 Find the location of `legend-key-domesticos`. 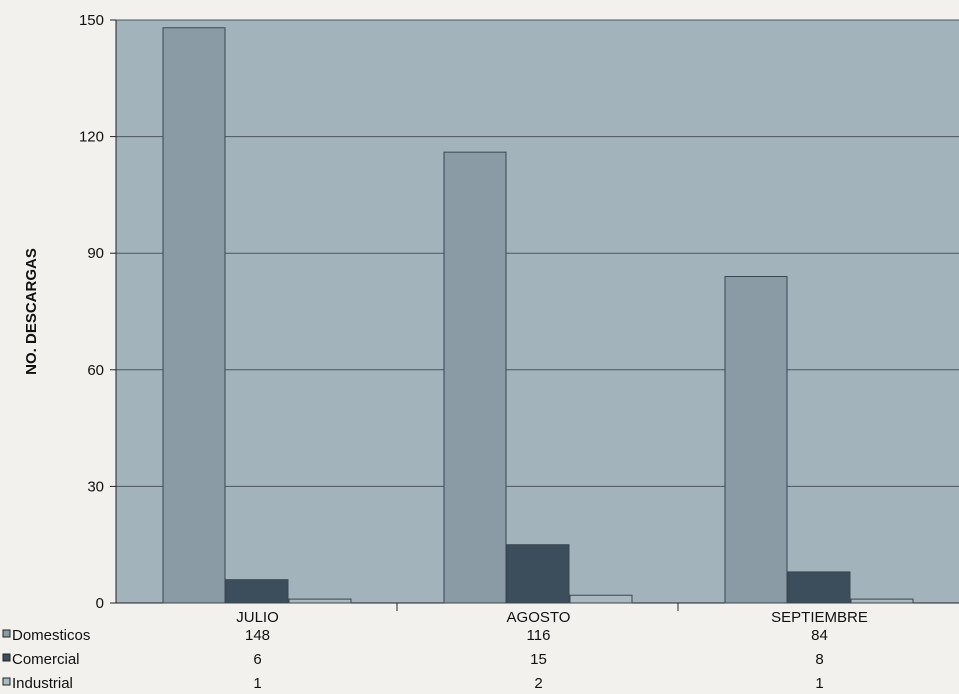

legend-key-domesticos is located at coordinates (6, 633).